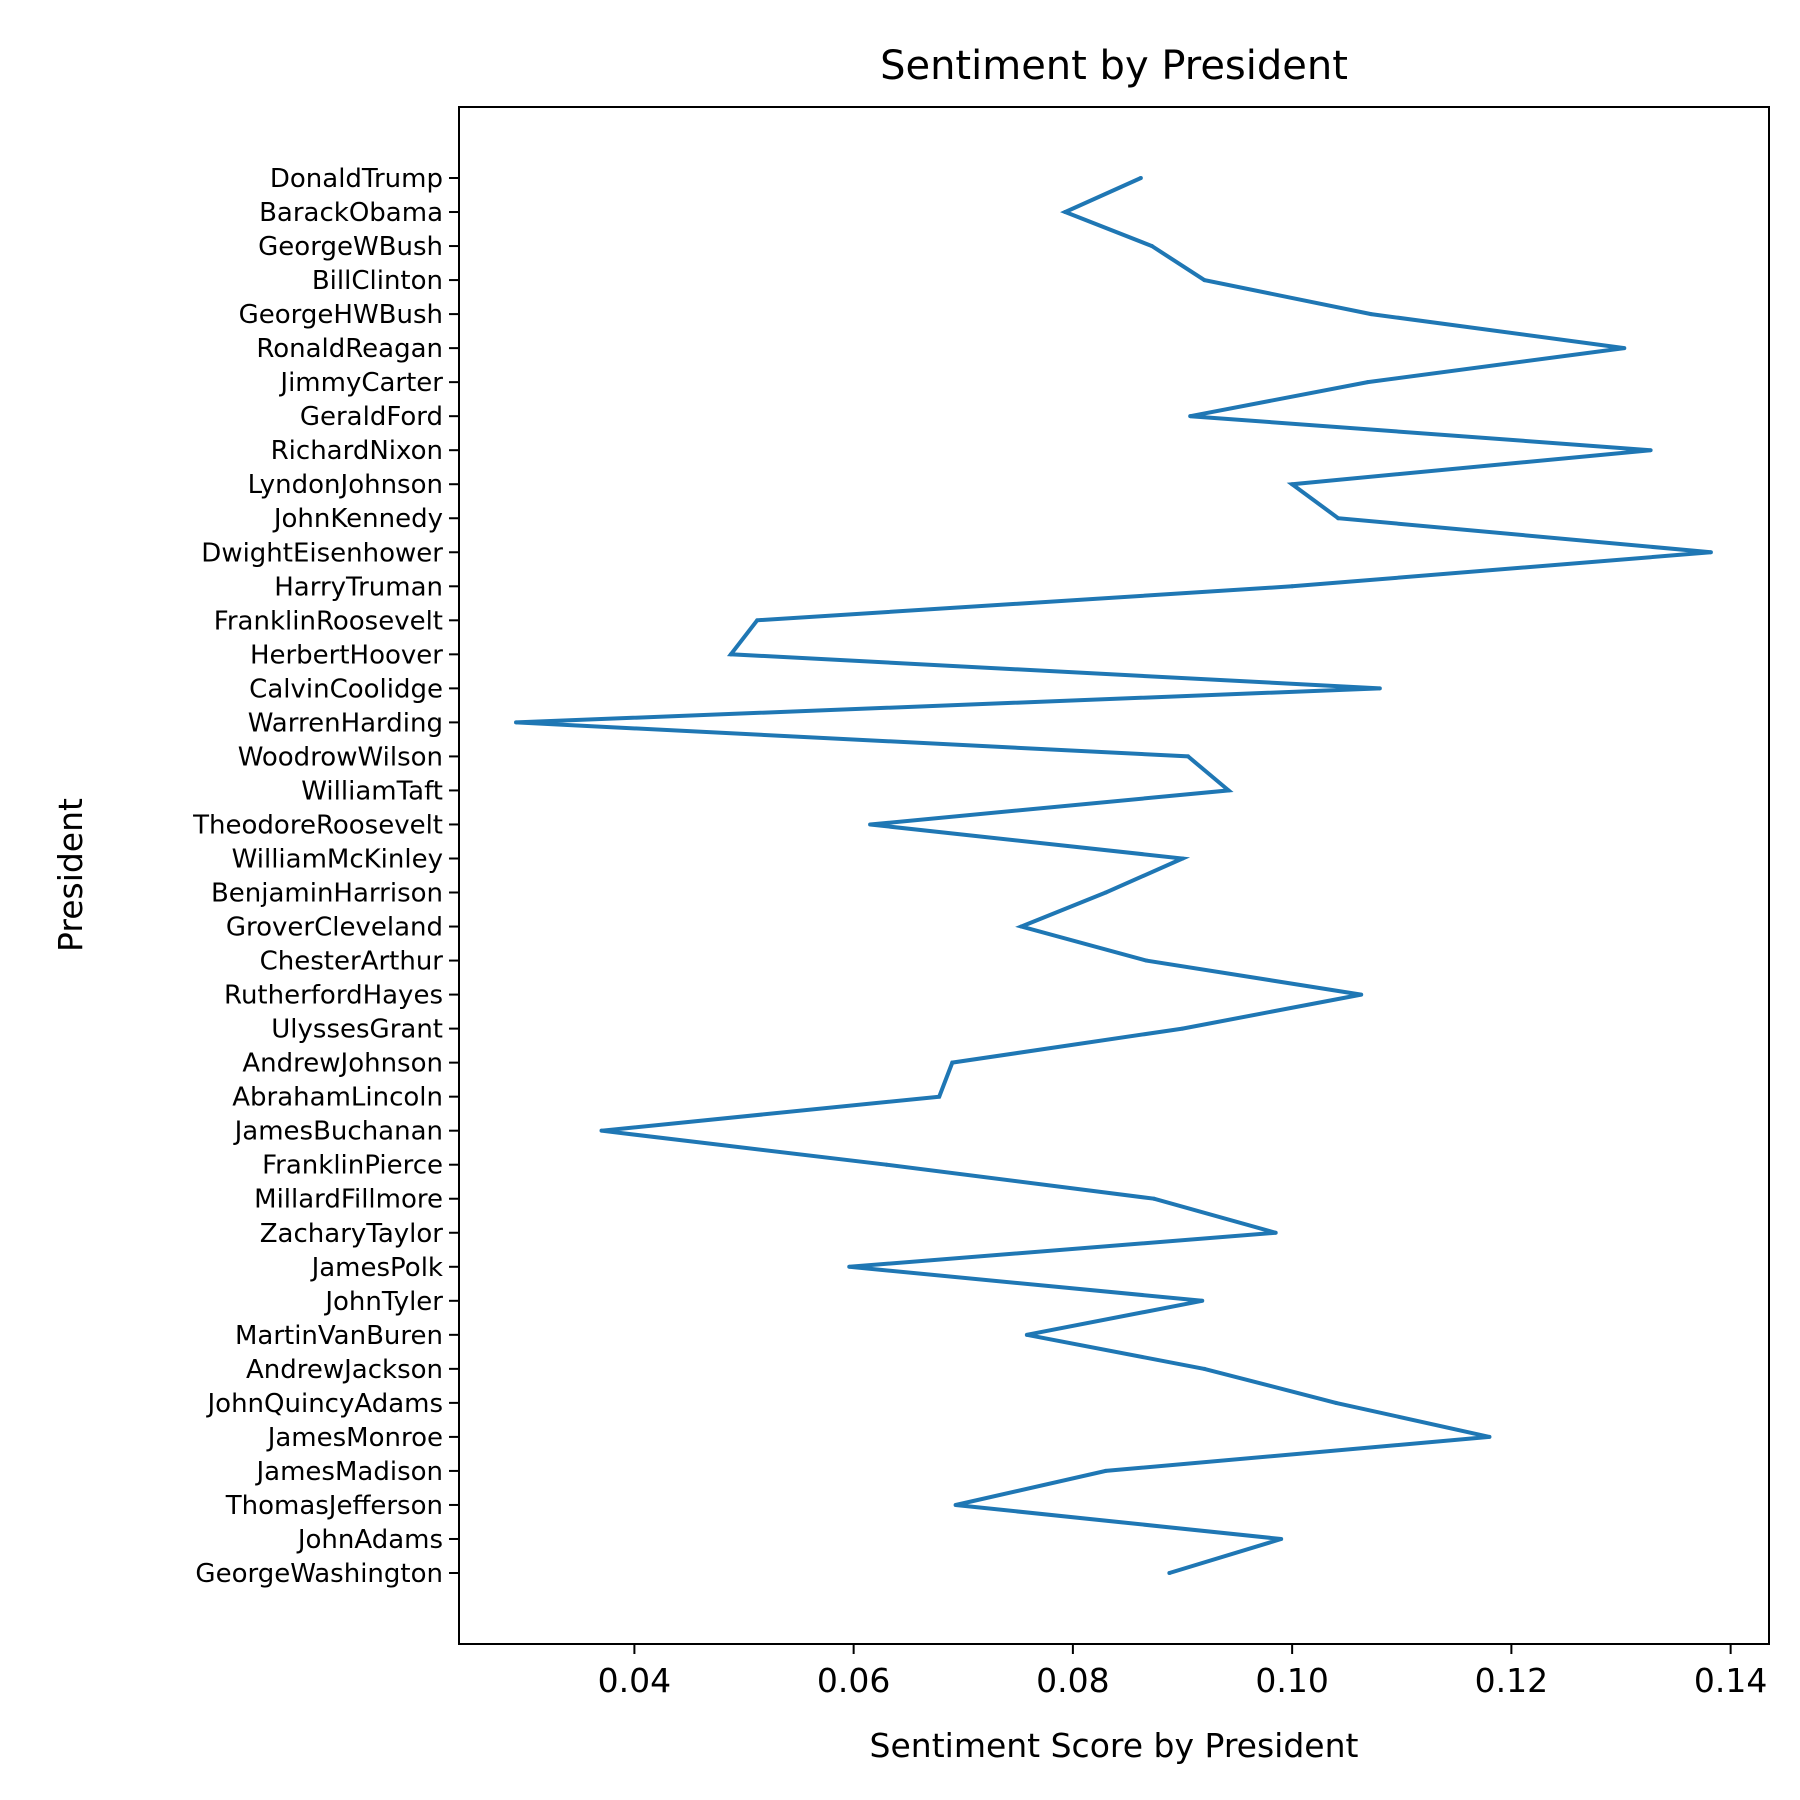  What do you see at coordinates (870, 824) in the screenshot?
I see `data-point-TheodoreRoosevelt` at bounding box center [870, 824].